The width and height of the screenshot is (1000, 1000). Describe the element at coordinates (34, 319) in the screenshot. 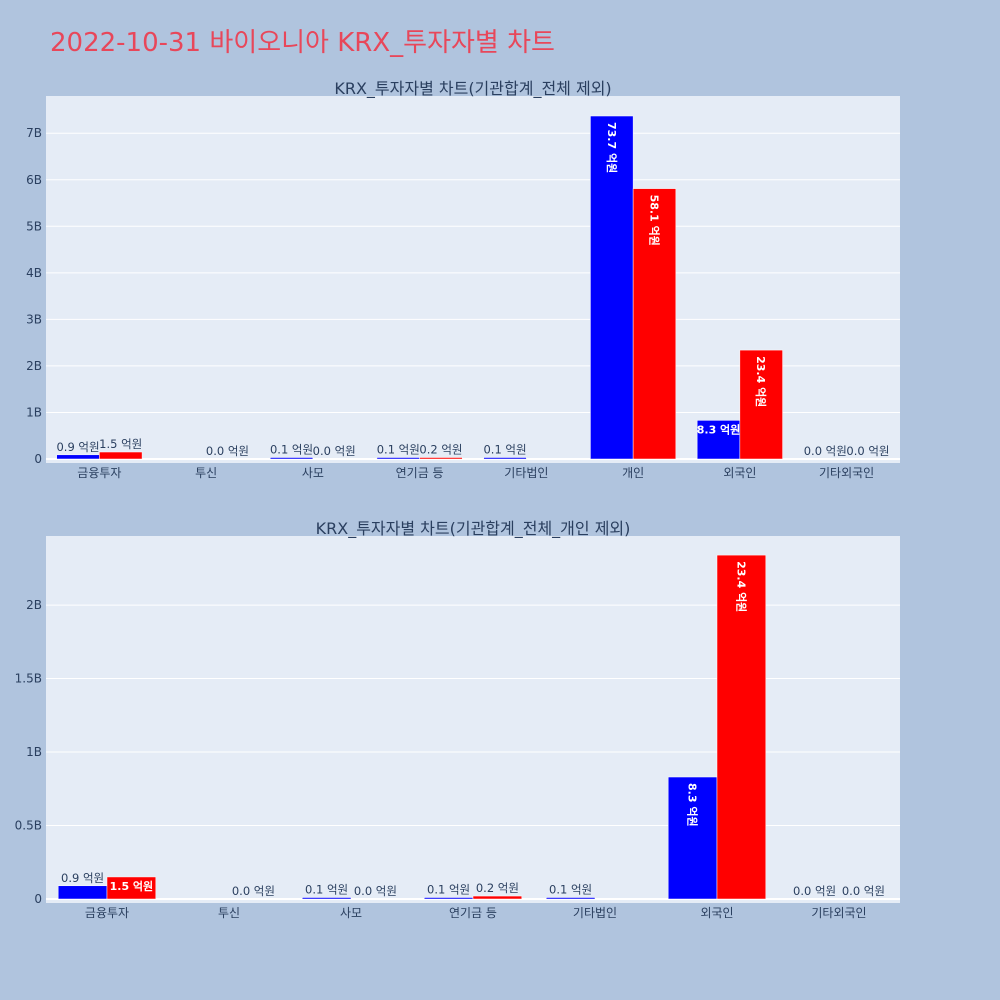

I see `y-tick-label: 3B` at that location.